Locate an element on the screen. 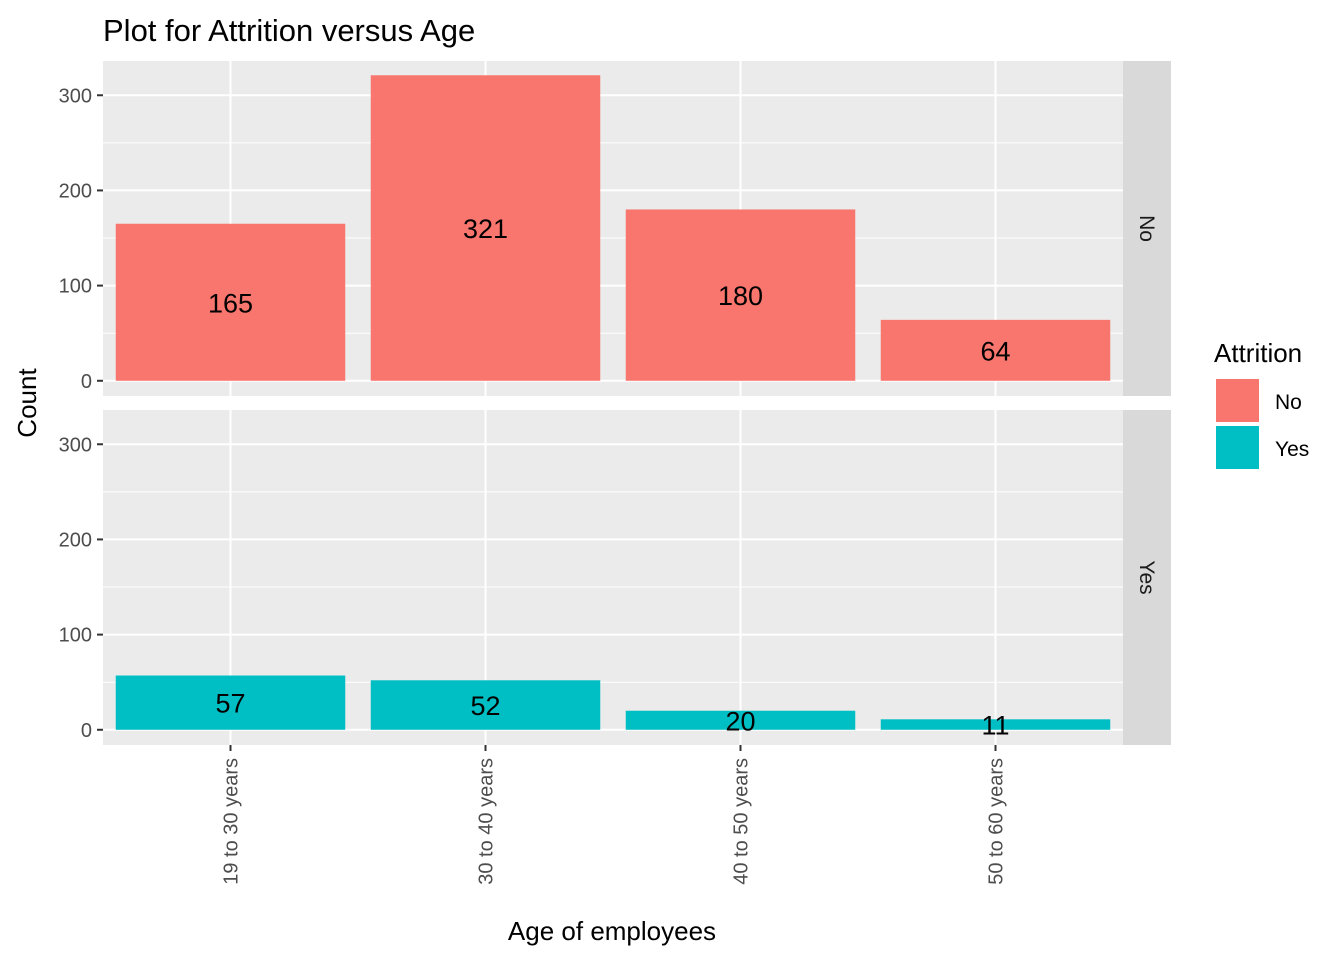  x-tick-label: 50 to 60 years is located at coordinates (997, 821).